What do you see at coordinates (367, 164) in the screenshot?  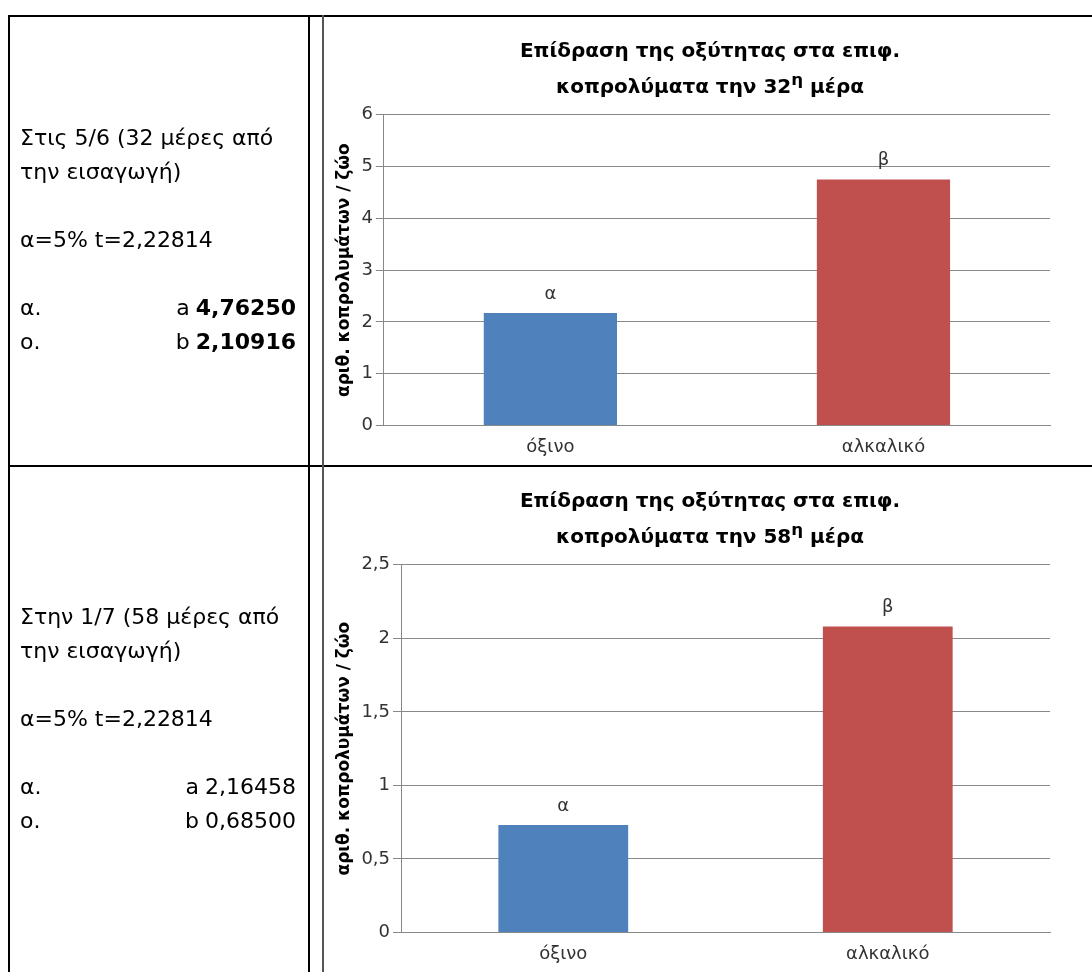 I see `y-tick-label: 5` at bounding box center [367, 164].